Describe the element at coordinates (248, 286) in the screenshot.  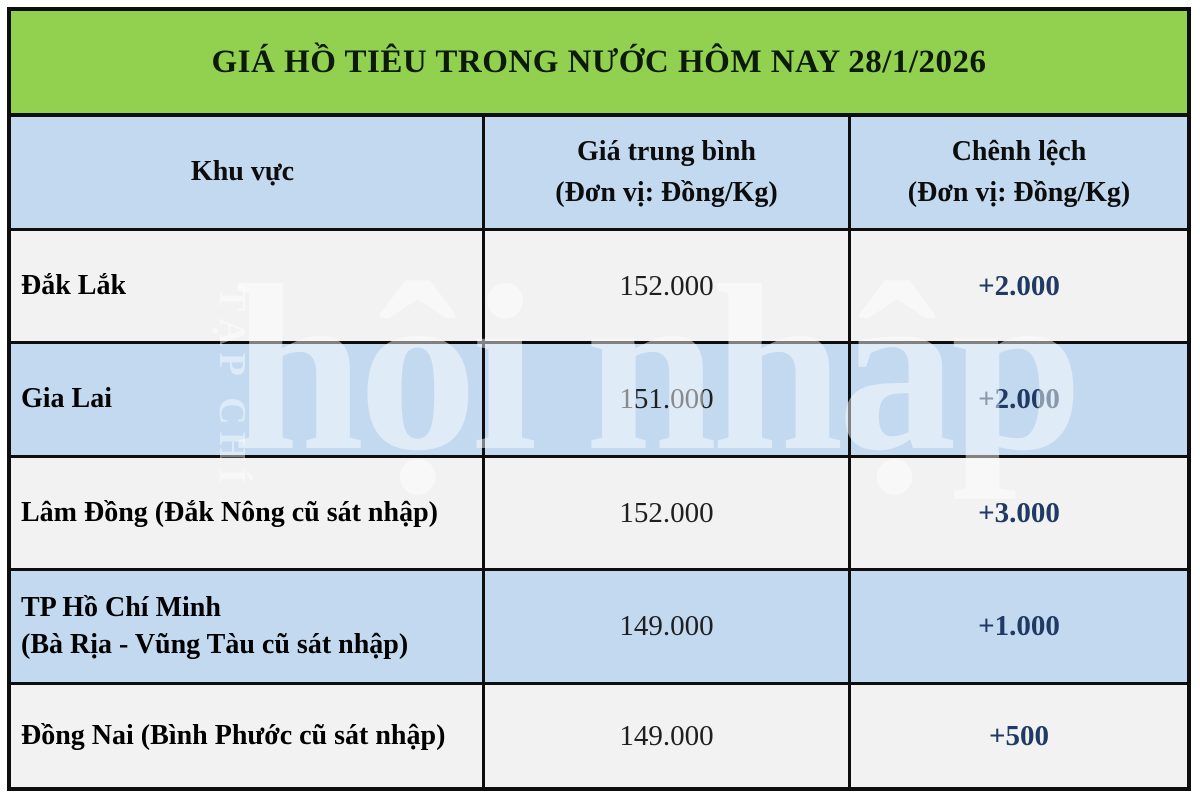
I see `region-cell: Đắk Lắk` at that location.